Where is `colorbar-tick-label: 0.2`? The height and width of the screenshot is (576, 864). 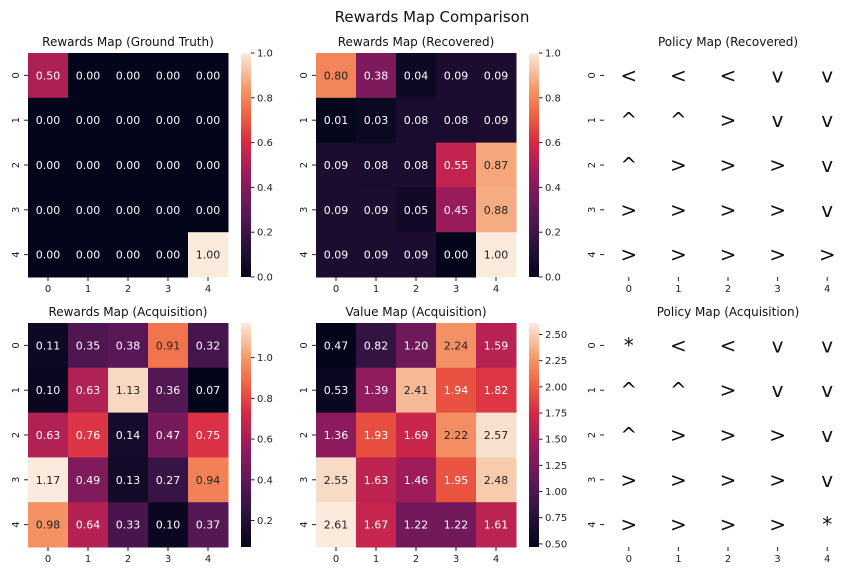 colorbar-tick-label: 0.2 is located at coordinates (553, 233).